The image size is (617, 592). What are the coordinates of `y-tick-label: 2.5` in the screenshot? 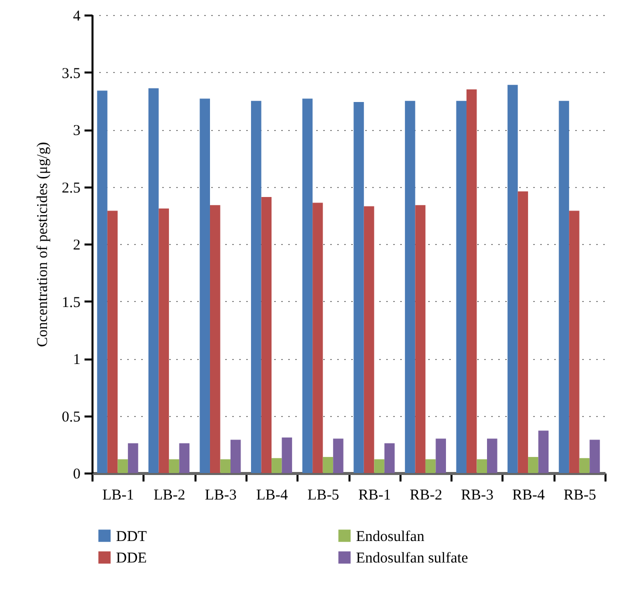 It's located at (71, 188).